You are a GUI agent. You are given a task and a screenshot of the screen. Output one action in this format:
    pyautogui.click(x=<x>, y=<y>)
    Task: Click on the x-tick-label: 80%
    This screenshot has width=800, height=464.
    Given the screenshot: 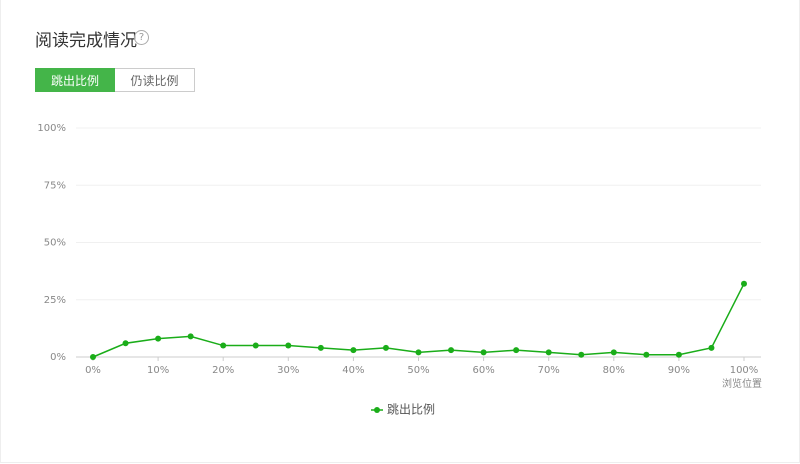 What is the action you would take?
    pyautogui.click(x=614, y=370)
    